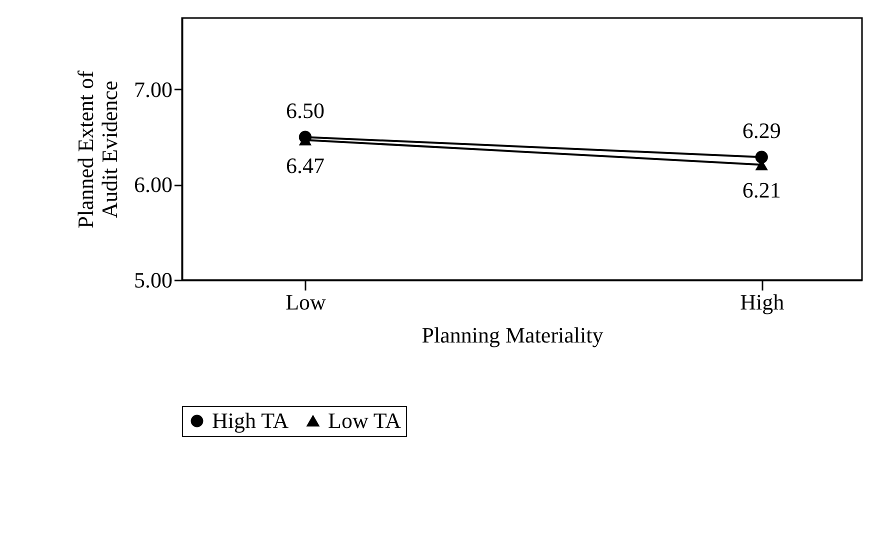 This screenshot has height=544, width=871. What do you see at coordinates (513, 335) in the screenshot?
I see `x-axis-title: Planning Materiality` at bounding box center [513, 335].